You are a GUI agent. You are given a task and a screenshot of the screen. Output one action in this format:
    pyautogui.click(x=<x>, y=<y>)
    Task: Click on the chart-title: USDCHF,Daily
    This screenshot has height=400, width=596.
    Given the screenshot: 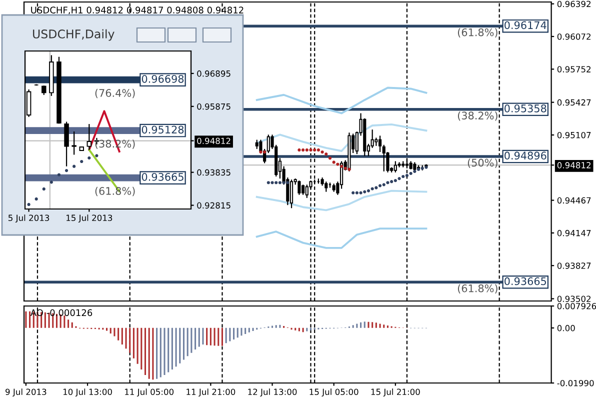 What is the action you would take?
    pyautogui.click(x=73, y=35)
    